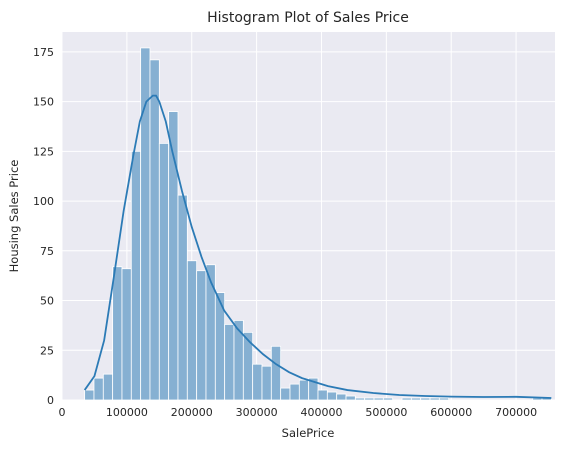 The image size is (566, 449). Describe the element at coordinates (308, 433) in the screenshot. I see `x-axis-label: SalePrice` at that location.